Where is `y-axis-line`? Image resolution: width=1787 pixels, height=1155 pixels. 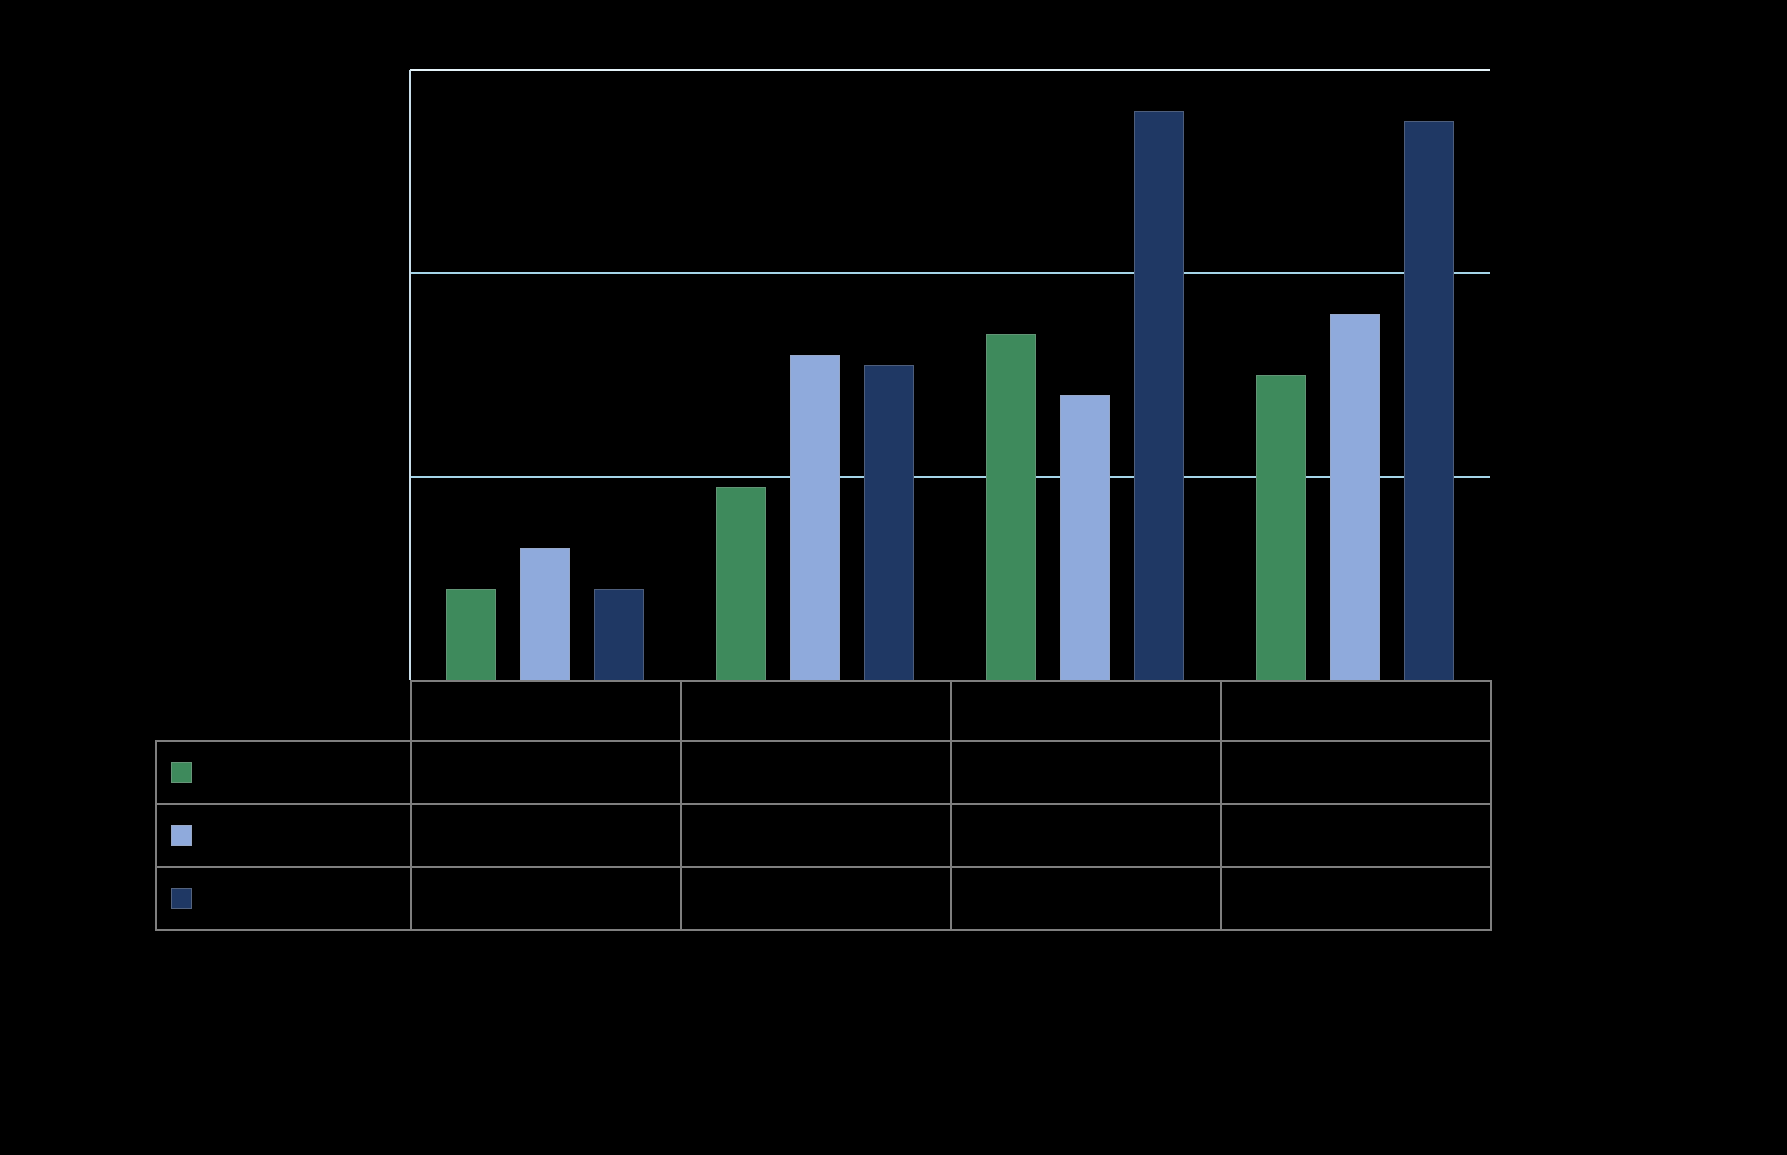 y-axis-line is located at coordinates (410, 375).